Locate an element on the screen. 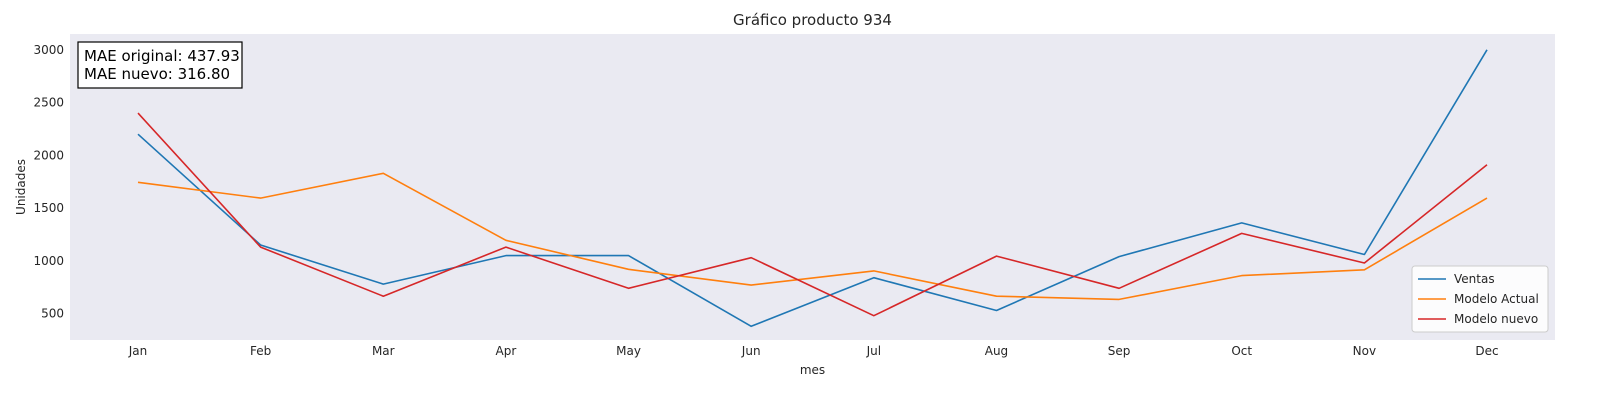 The height and width of the screenshot is (400, 1600). x-tick-label-oct: Oct is located at coordinates (1241, 351).